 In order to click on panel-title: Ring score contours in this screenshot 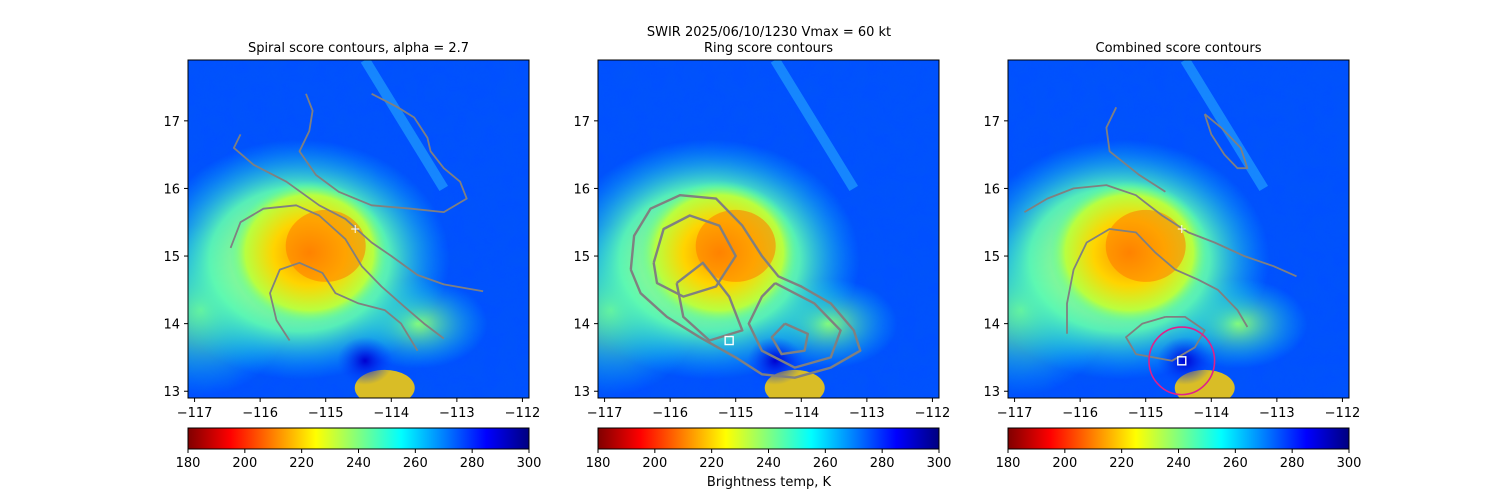, I will do `click(768, 48)`.